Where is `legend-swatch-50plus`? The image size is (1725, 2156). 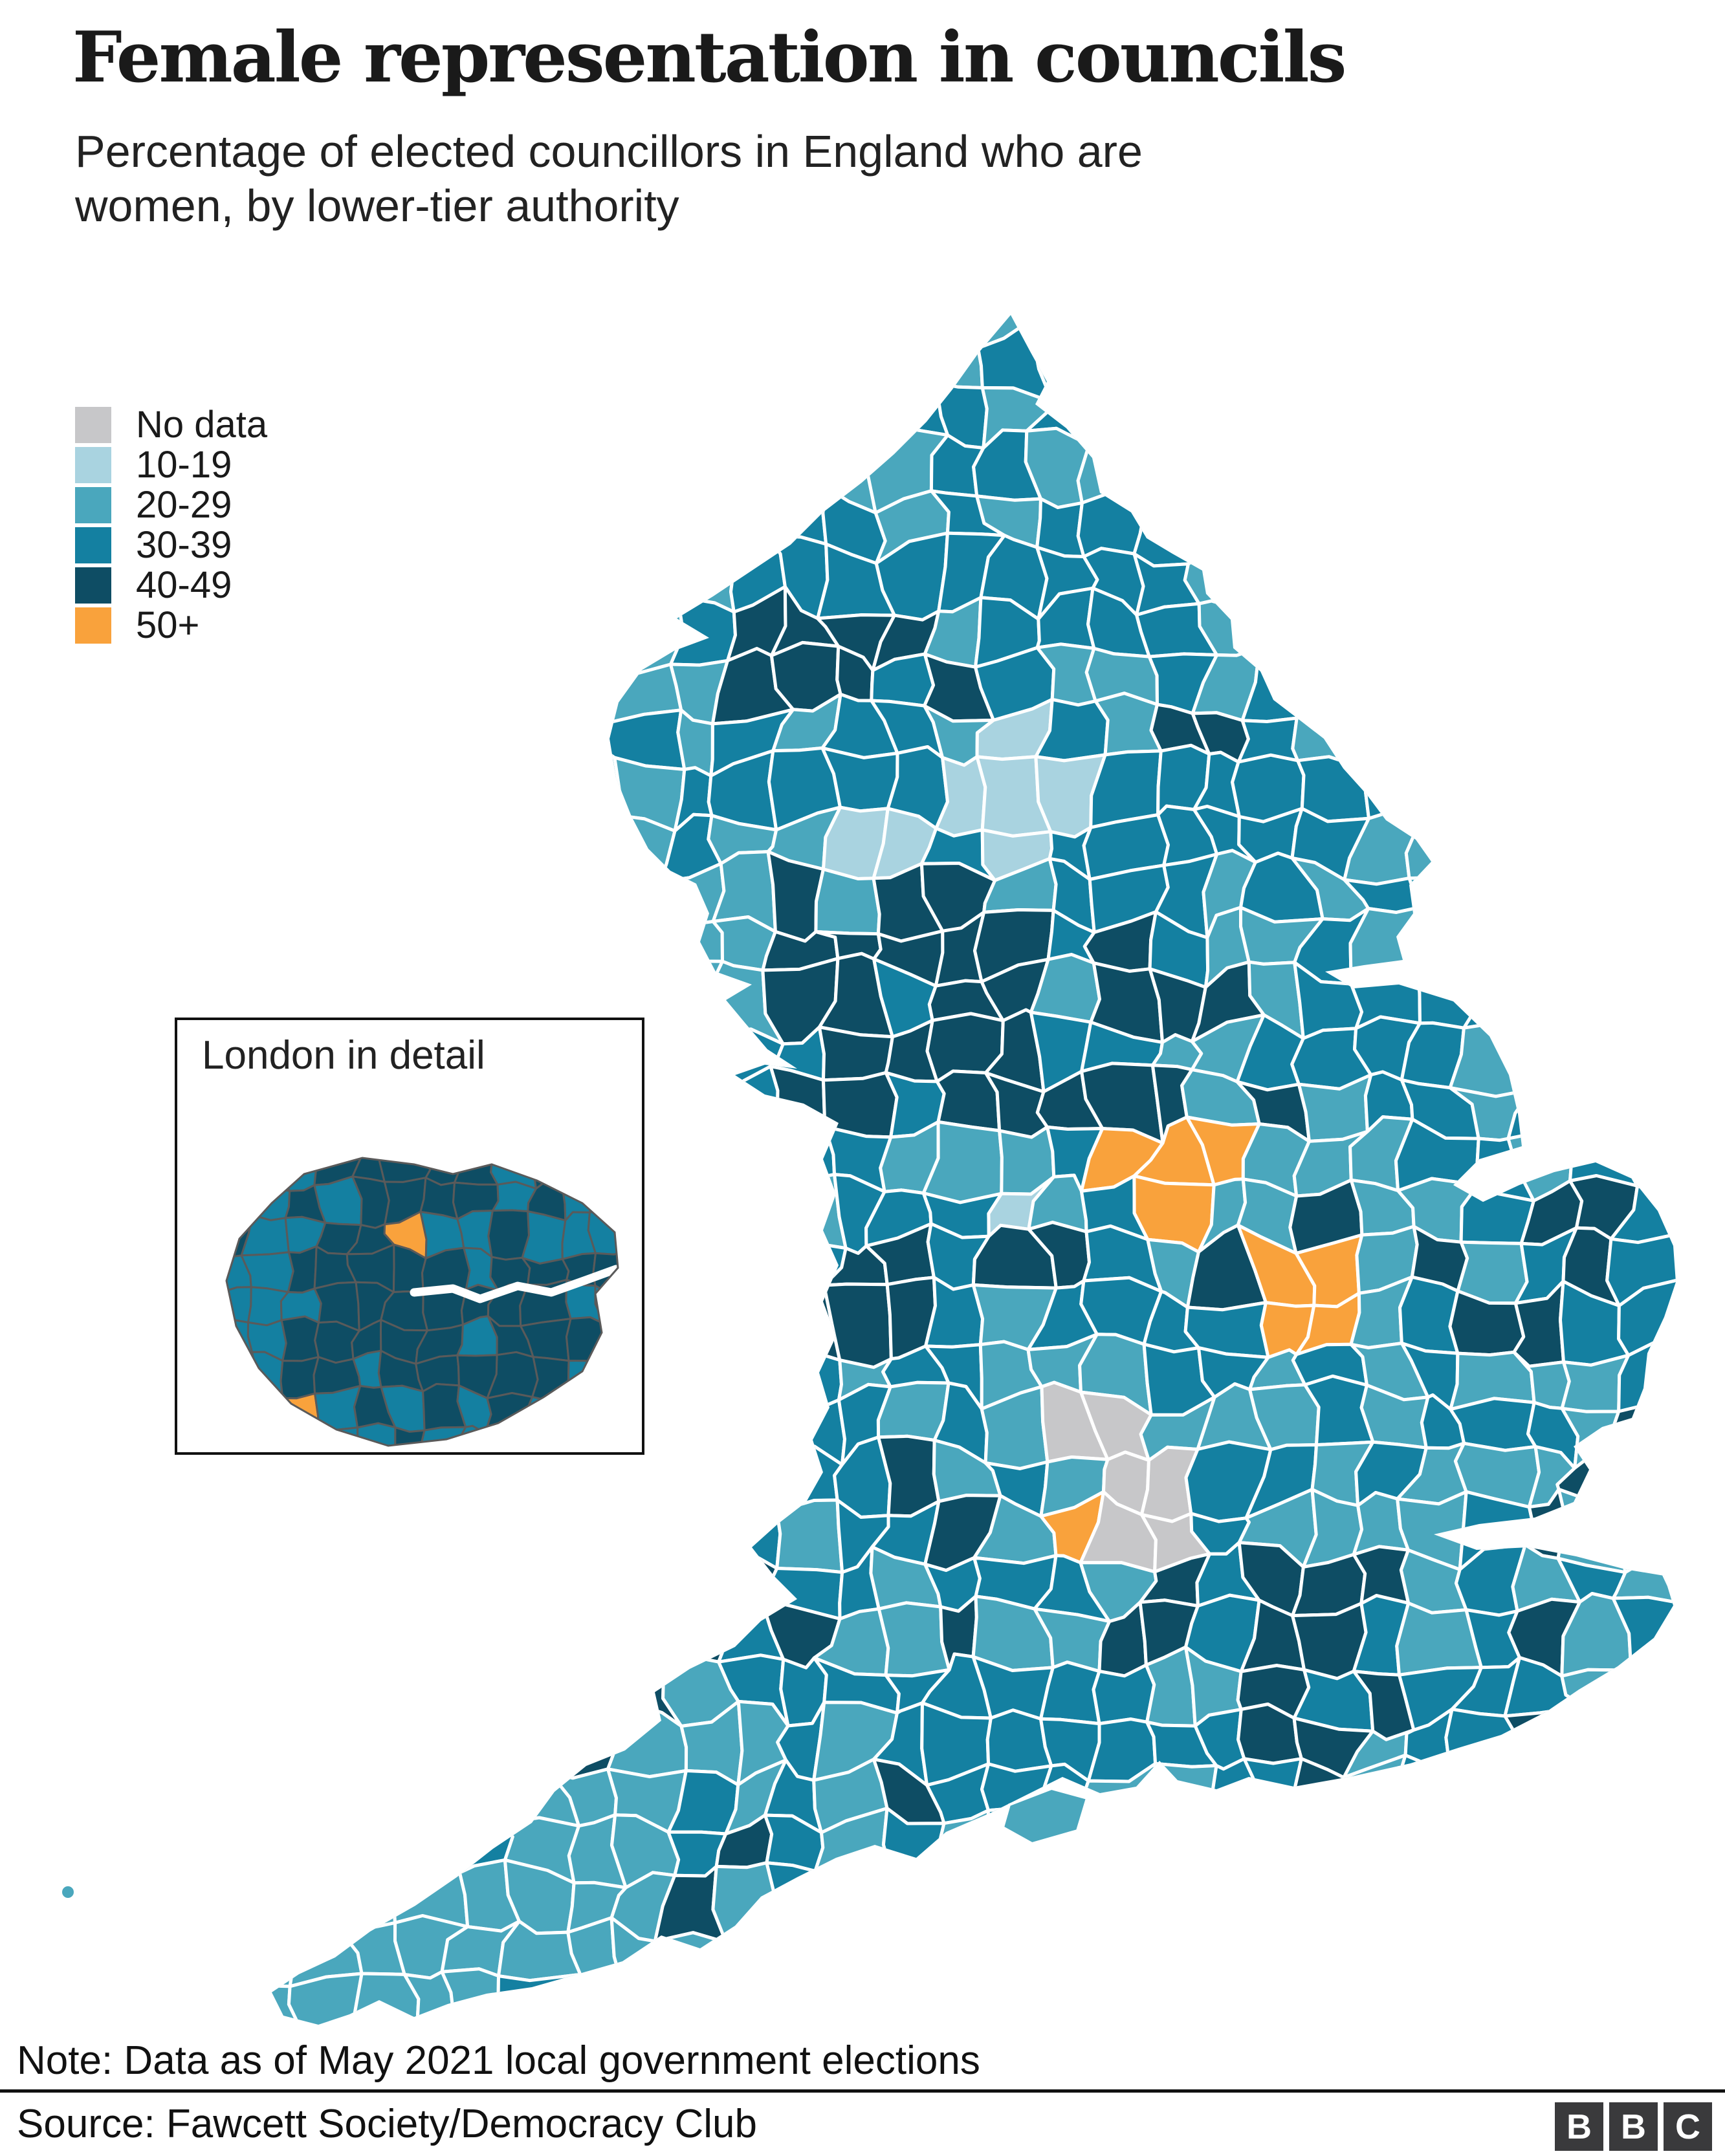
legend-swatch-50plus is located at coordinates (93, 625).